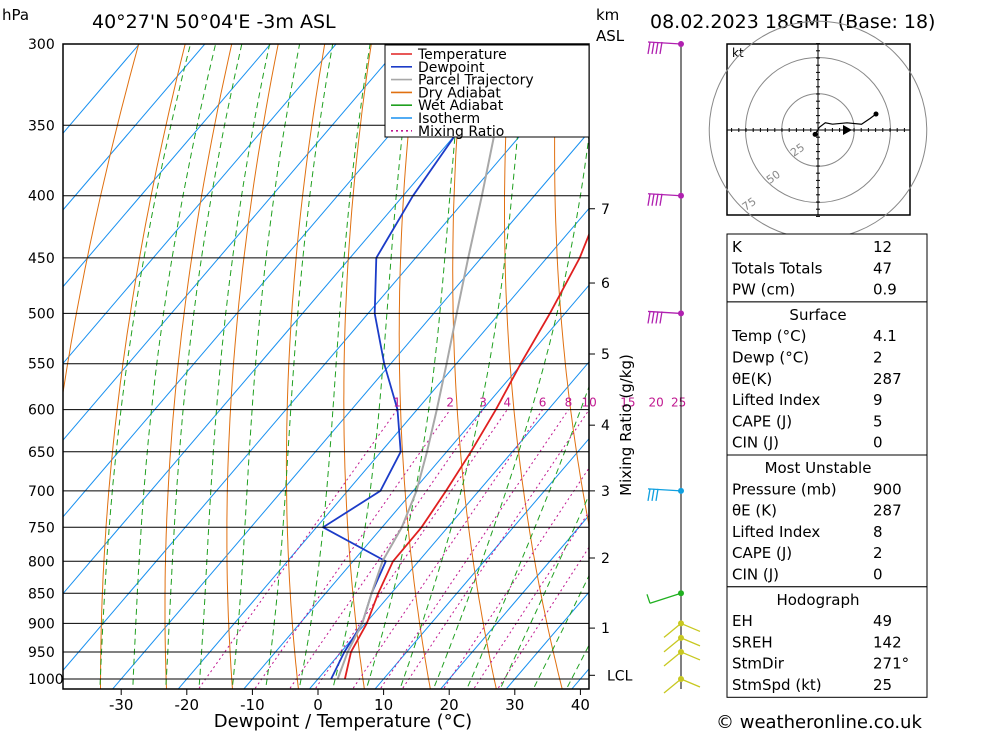 Image resolution: width=1000 pixels, height=733 pixels. Describe the element at coordinates (752, 379) in the screenshot. I see `index-label: θE(K)` at that location.